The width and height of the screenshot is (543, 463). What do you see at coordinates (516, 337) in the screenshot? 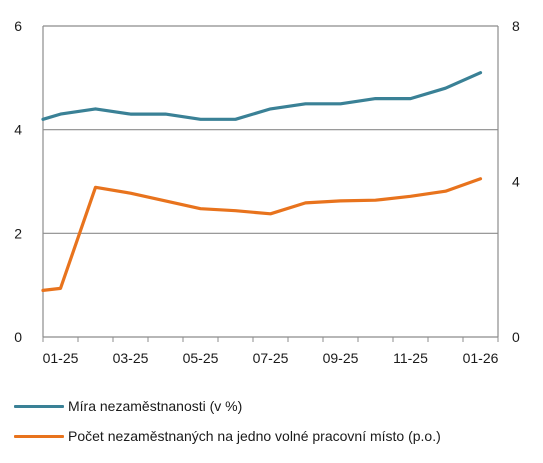
I see `right-tick-label-0: 0` at bounding box center [516, 337].